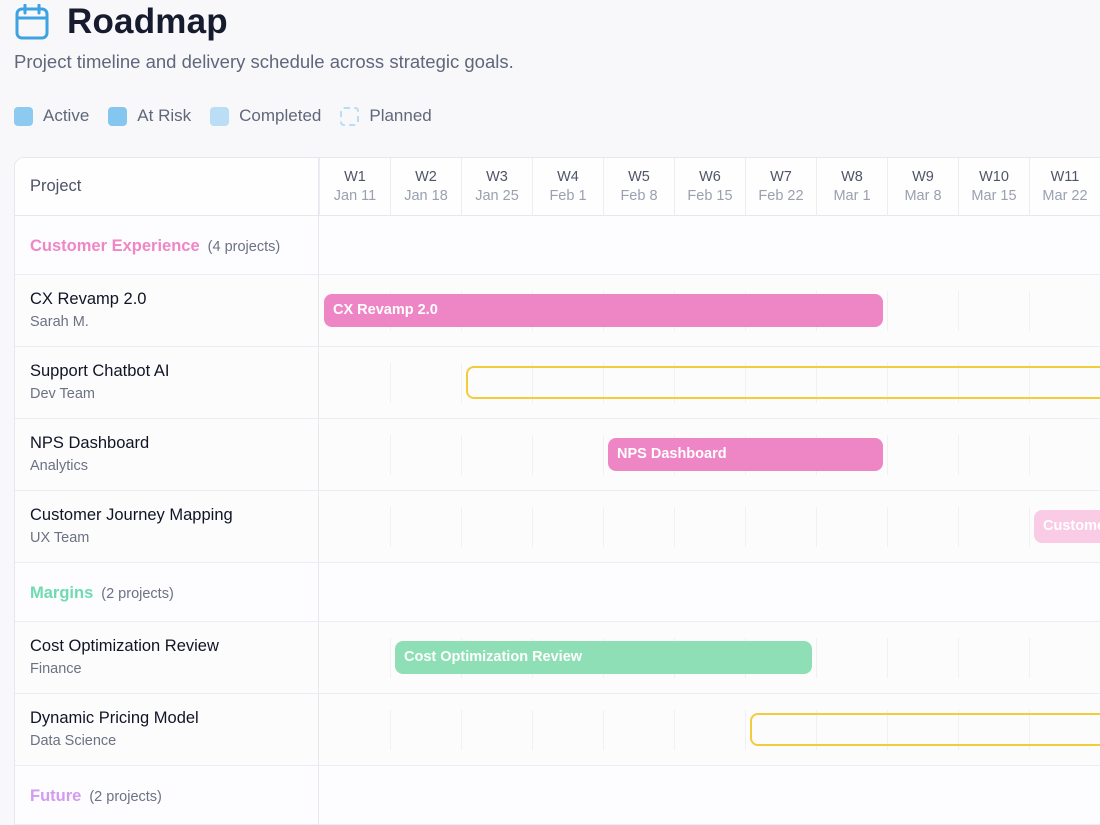 The height and width of the screenshot is (825, 1100). What do you see at coordinates (244, 247) in the screenshot?
I see `group-count: (4 projects)` at bounding box center [244, 247].